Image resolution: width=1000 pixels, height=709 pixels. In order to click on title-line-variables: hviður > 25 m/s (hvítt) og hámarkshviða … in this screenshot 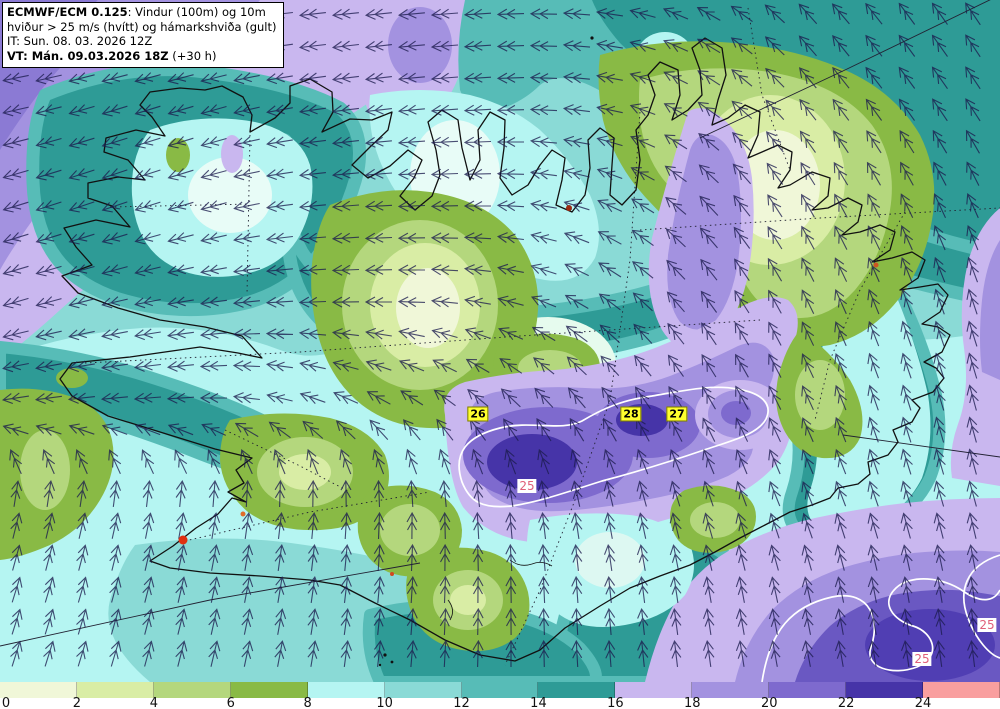, I will do `click(142, 26)`.